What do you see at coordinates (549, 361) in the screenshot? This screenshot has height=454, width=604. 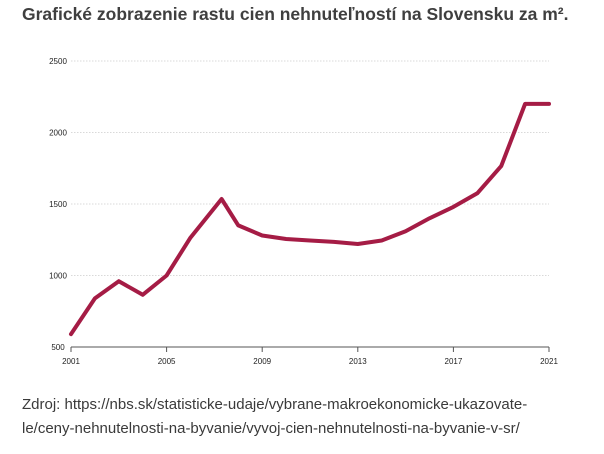 I see `x-tick-label-2021: 2021` at bounding box center [549, 361].